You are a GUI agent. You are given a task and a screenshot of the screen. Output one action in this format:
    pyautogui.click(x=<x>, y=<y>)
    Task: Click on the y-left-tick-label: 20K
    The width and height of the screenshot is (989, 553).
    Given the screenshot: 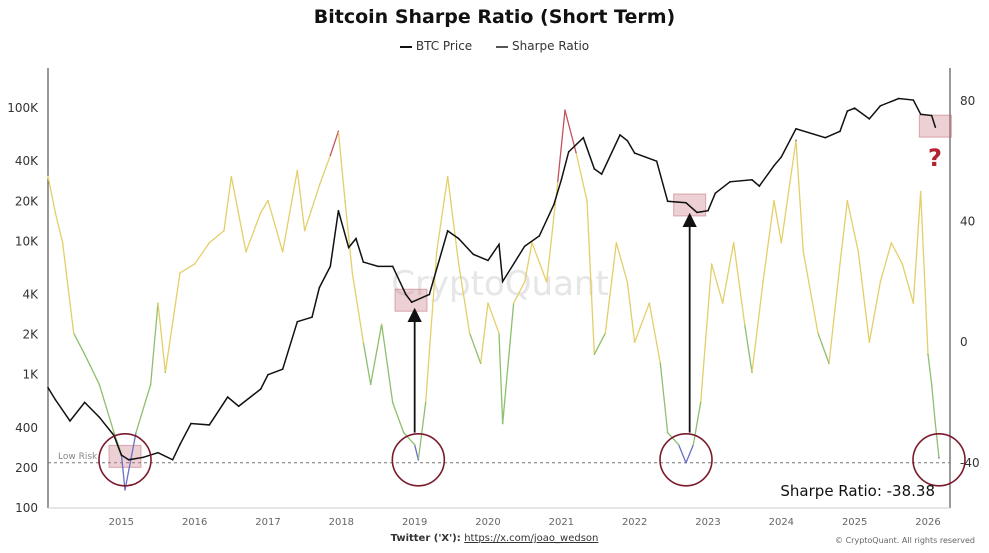 What is the action you would take?
    pyautogui.click(x=27, y=201)
    